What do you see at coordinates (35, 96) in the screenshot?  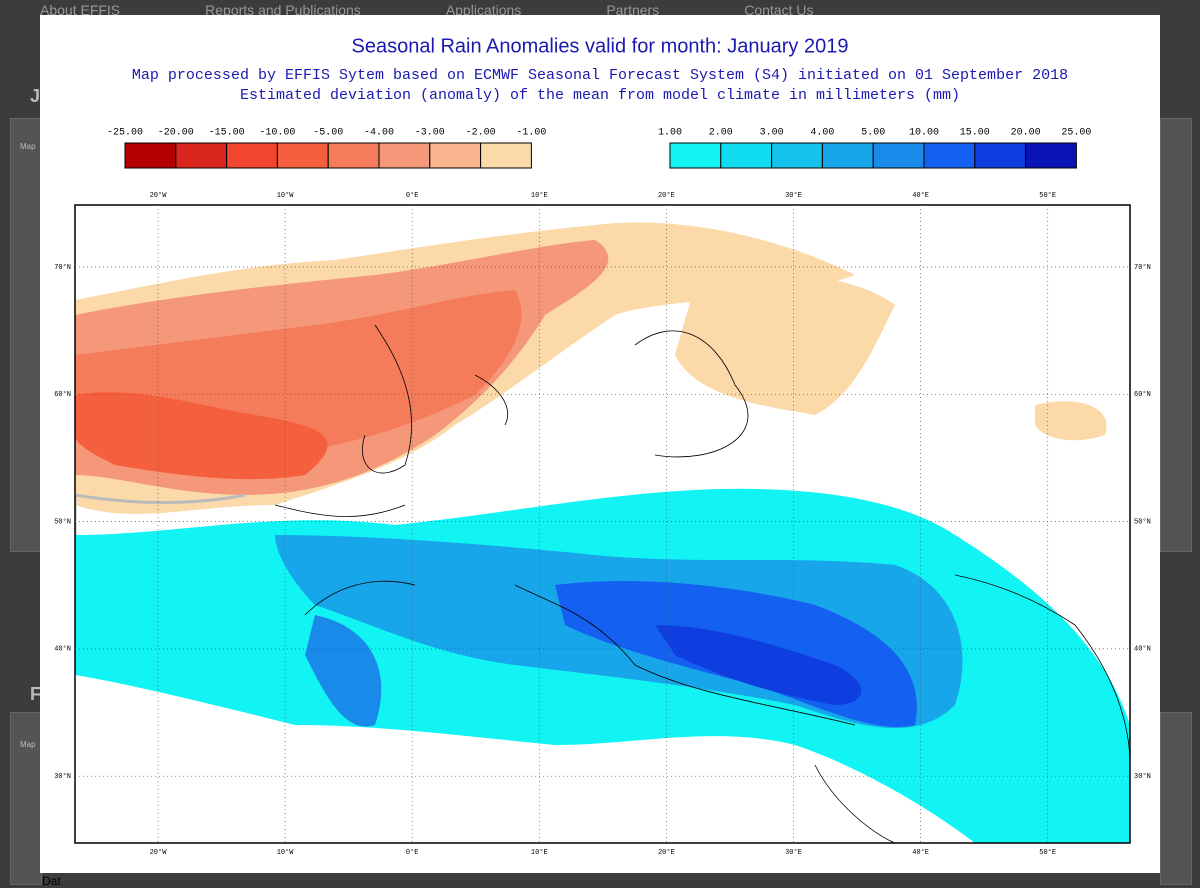 I see `bg-letter: J` at bounding box center [35, 96].